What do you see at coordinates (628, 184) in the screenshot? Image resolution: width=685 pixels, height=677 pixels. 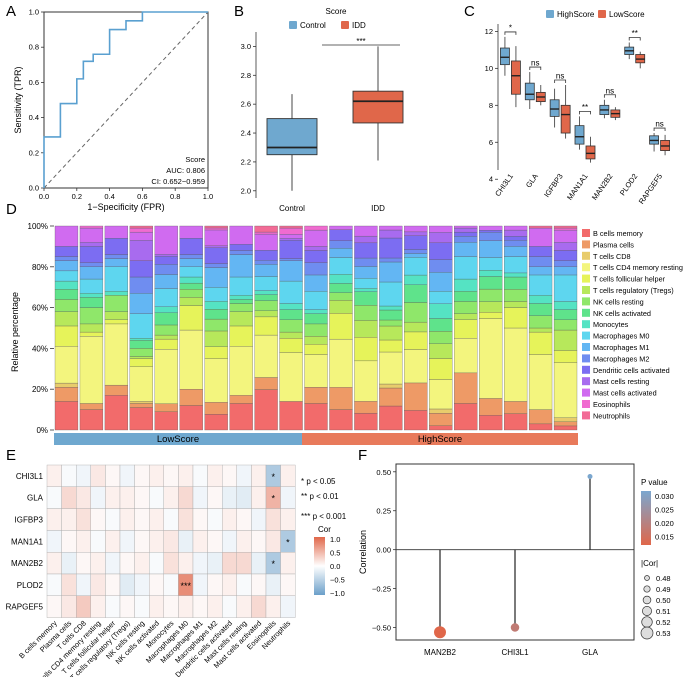 I see `box-c-category-label: PLOD2` at bounding box center [628, 184].